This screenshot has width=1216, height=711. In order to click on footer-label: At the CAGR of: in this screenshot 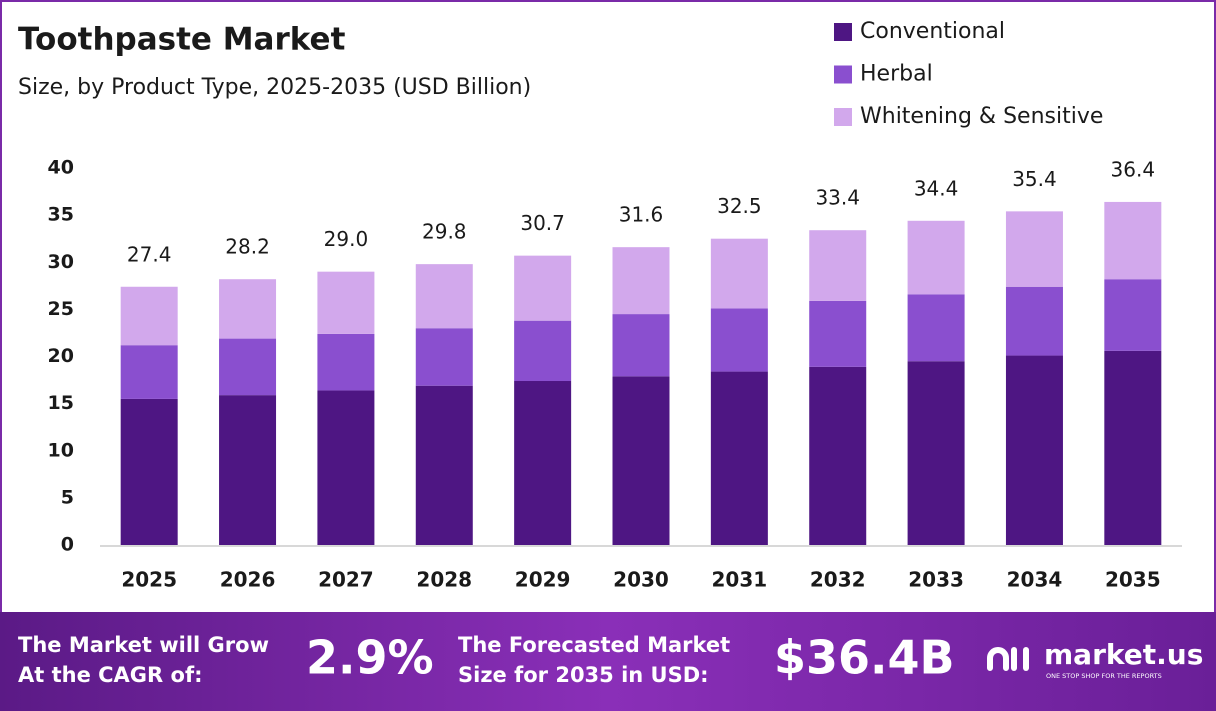, I will do `click(110, 675)`.